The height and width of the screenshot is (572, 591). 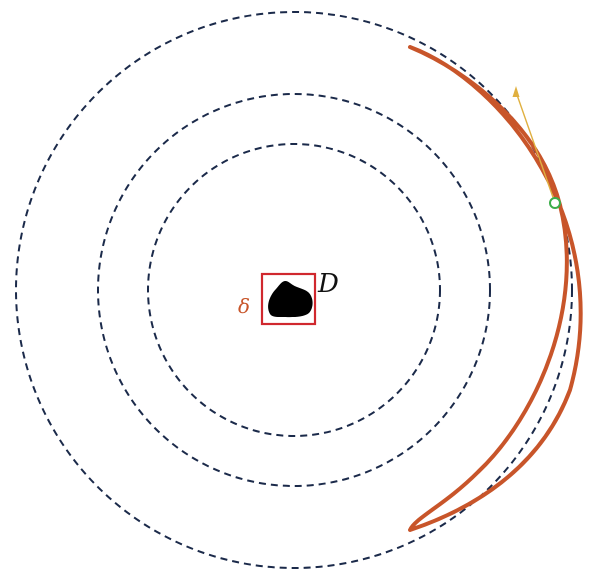 I want to click on delta-label: δ, so click(x=244, y=306).